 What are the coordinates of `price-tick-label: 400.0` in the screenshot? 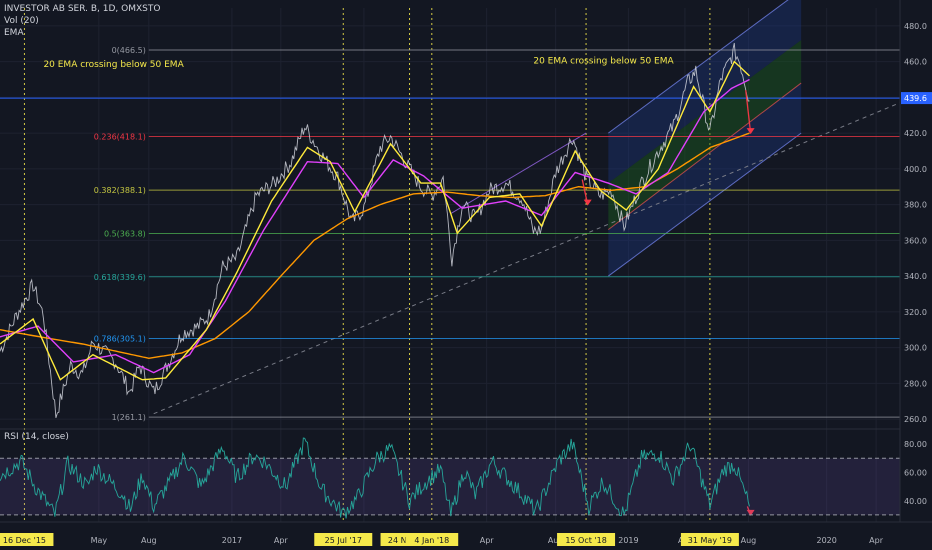 It's located at (915, 169).